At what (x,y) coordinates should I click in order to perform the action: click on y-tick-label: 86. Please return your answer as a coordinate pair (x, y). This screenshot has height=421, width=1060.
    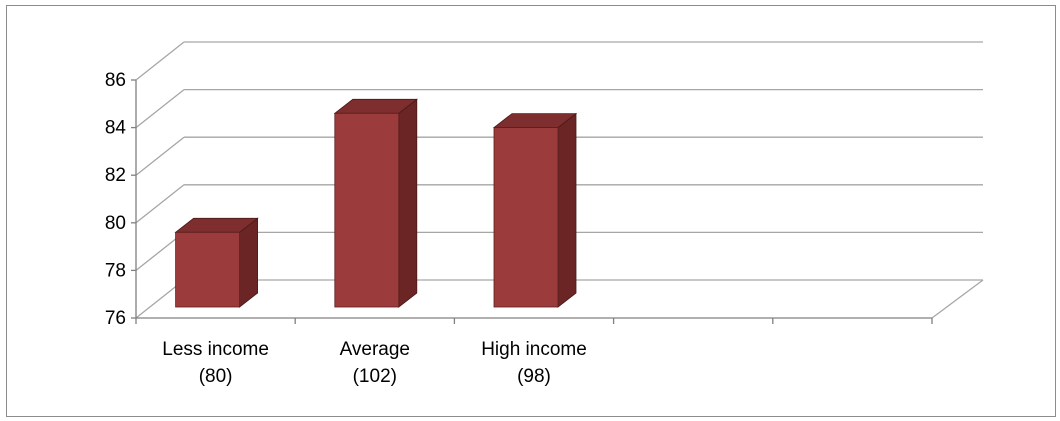
    Looking at the image, I should click on (115, 80).